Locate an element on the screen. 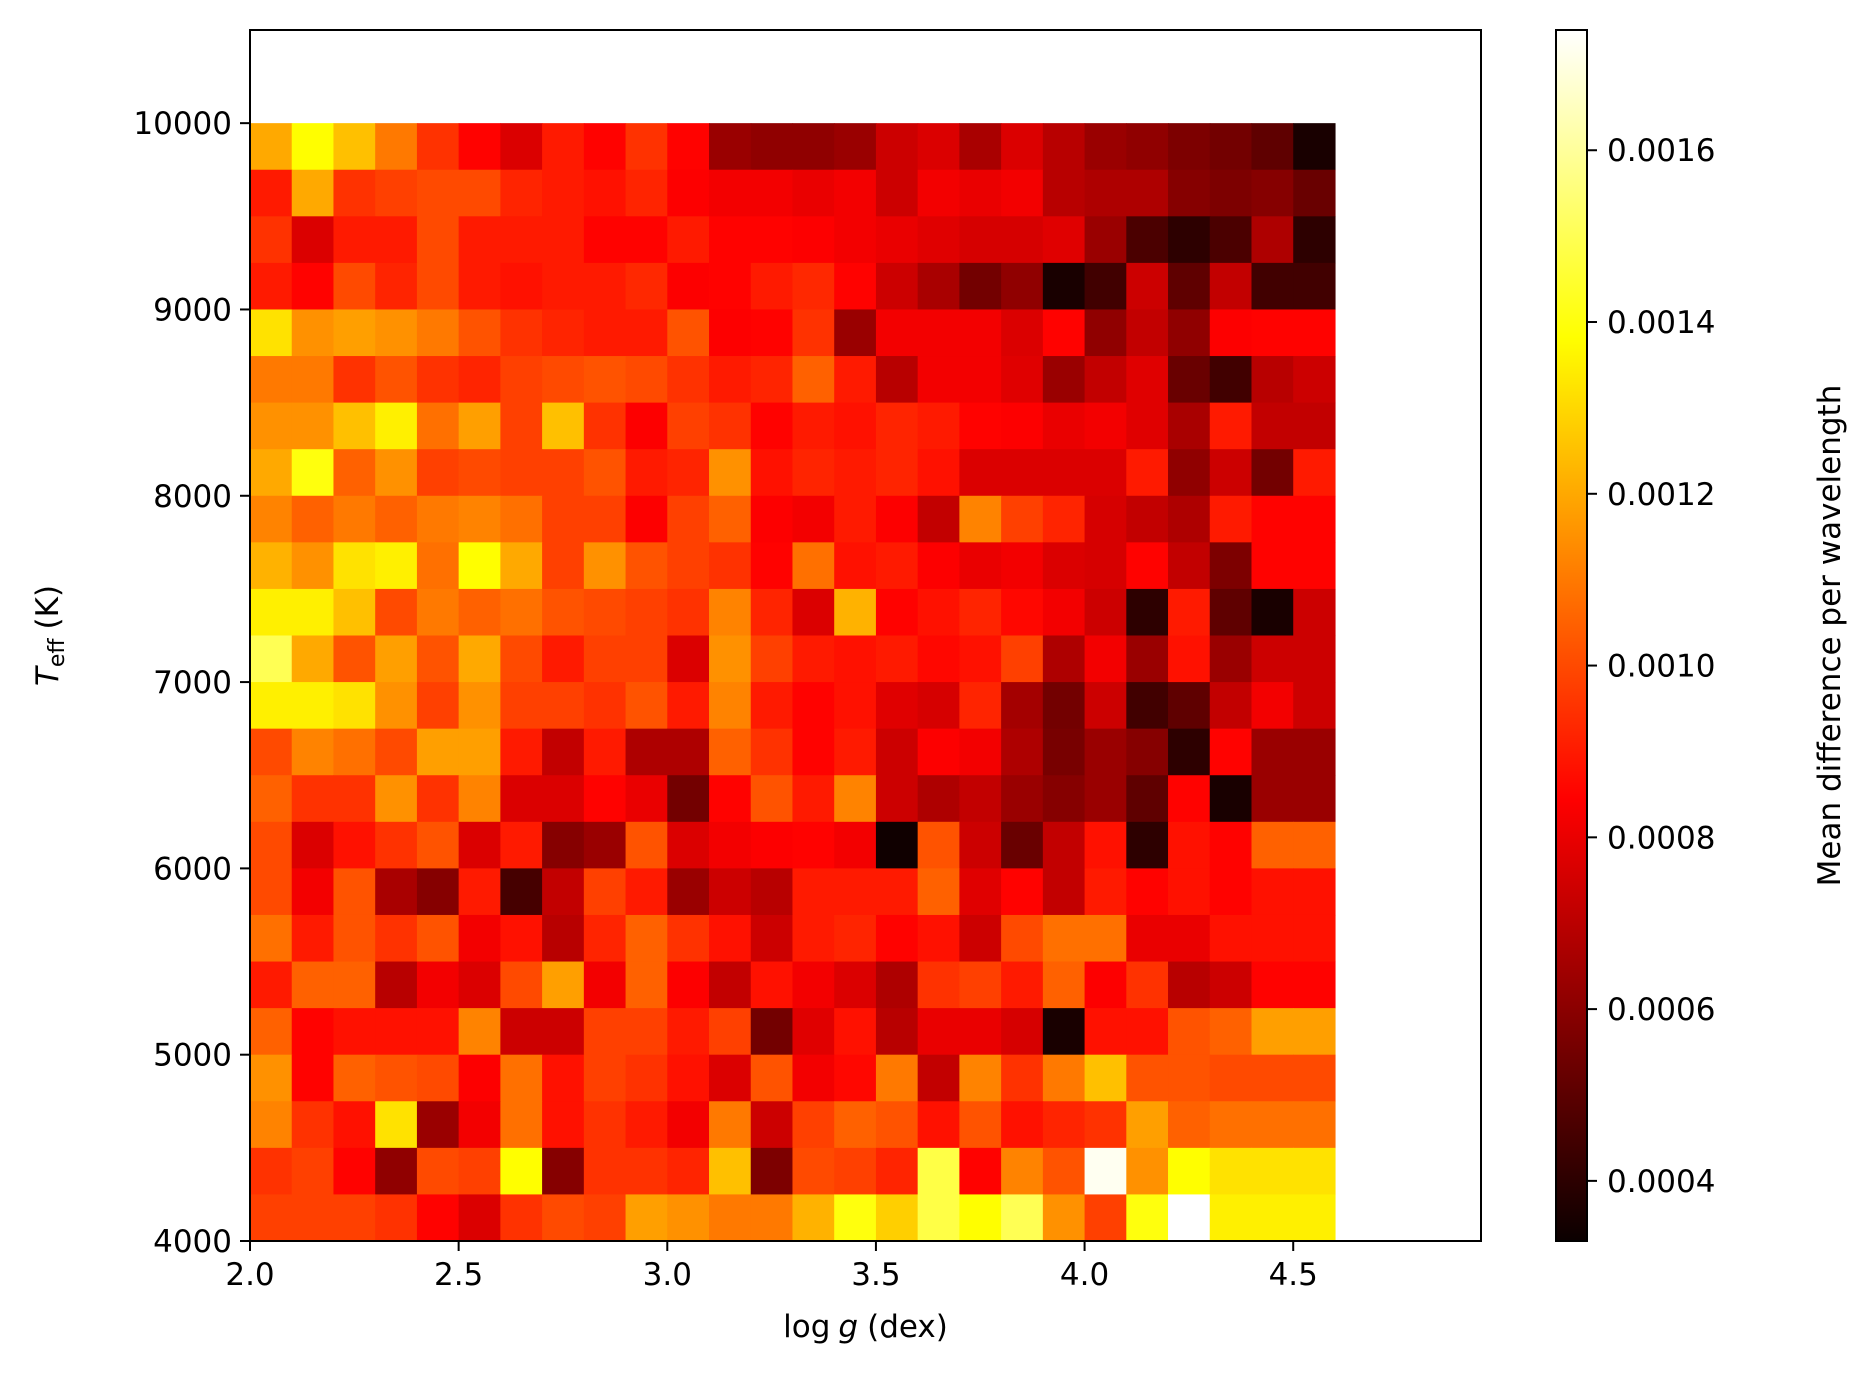 The height and width of the screenshot is (1398, 1873). x-tick-label: 2.0 is located at coordinates (249, 1275).